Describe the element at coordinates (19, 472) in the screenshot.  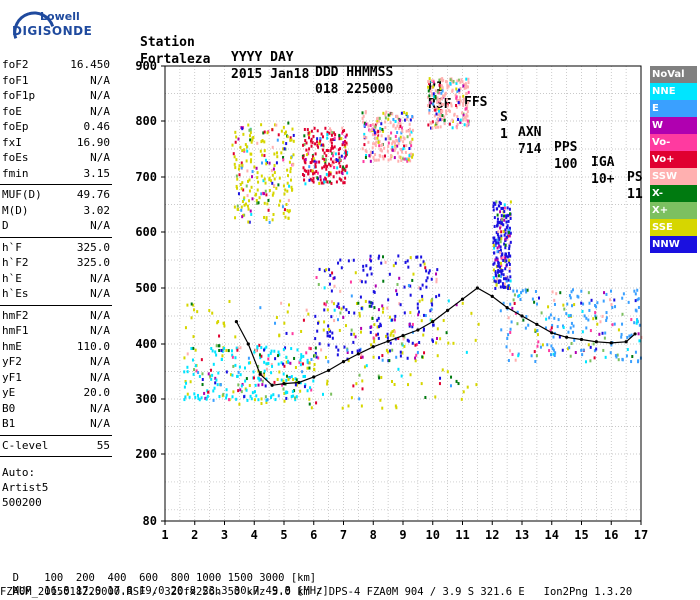
I see `autoscaling-info: Auto:` at that location.